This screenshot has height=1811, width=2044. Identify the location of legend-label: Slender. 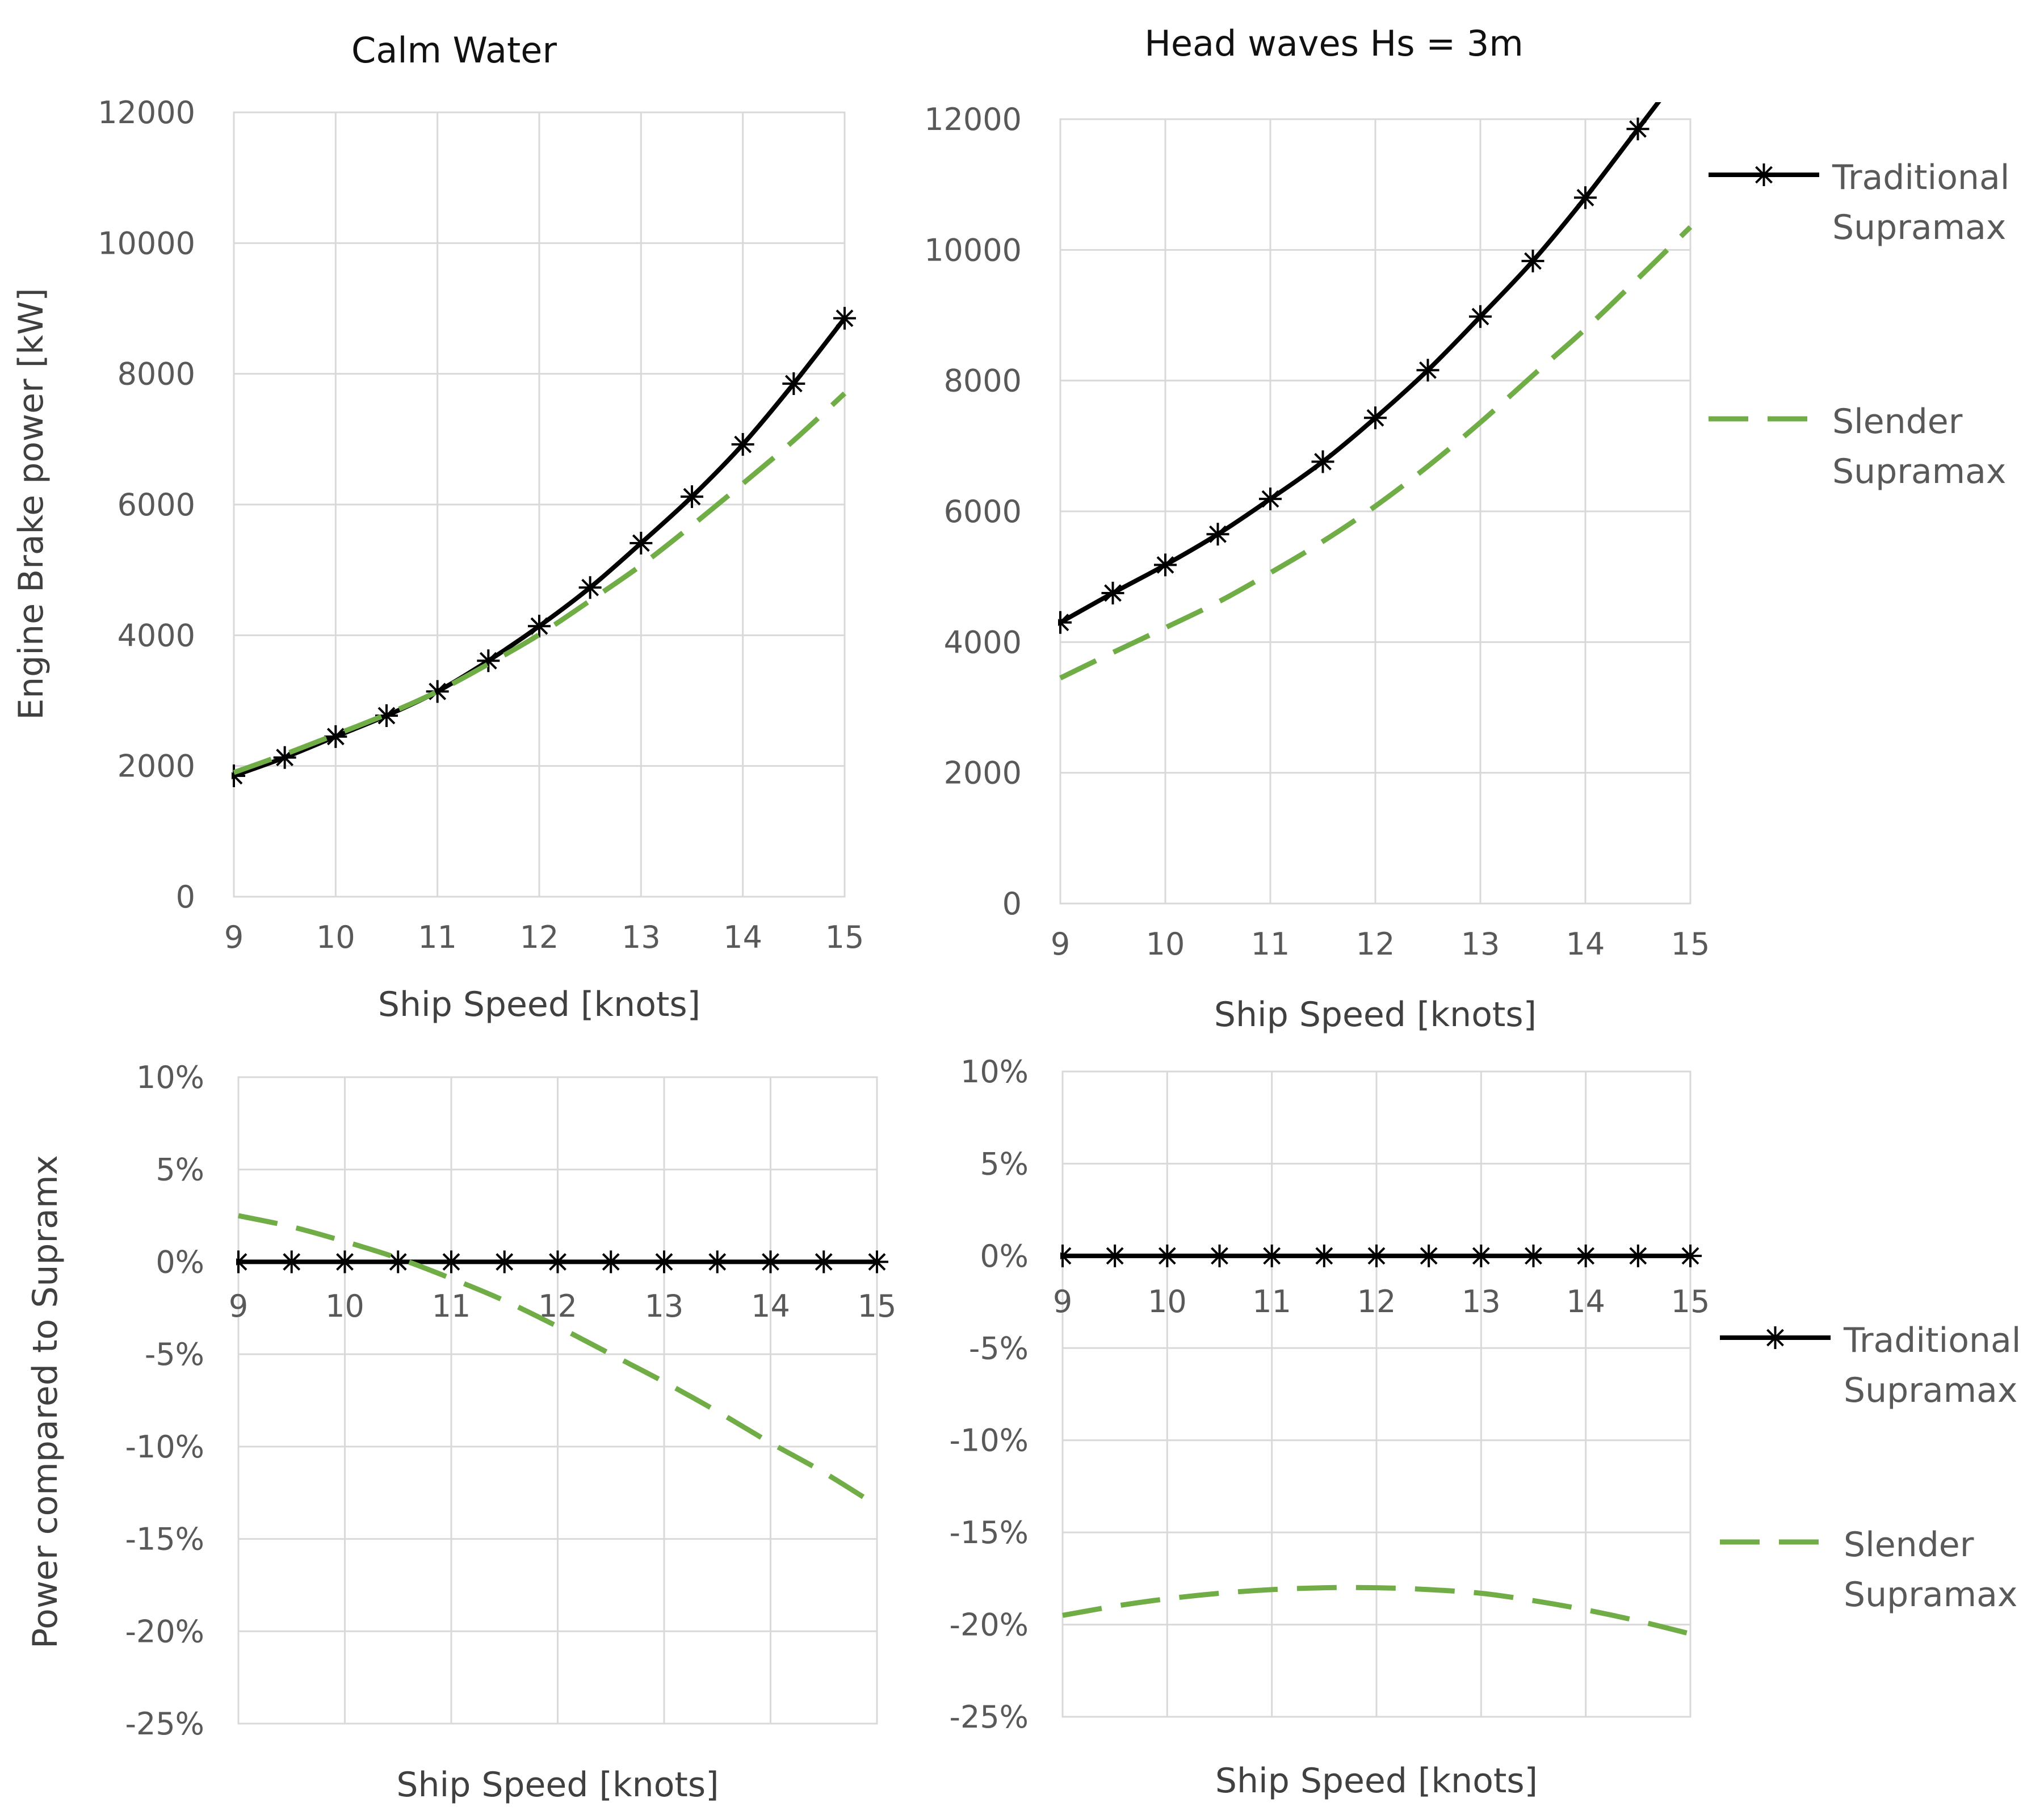
(1909, 1545).